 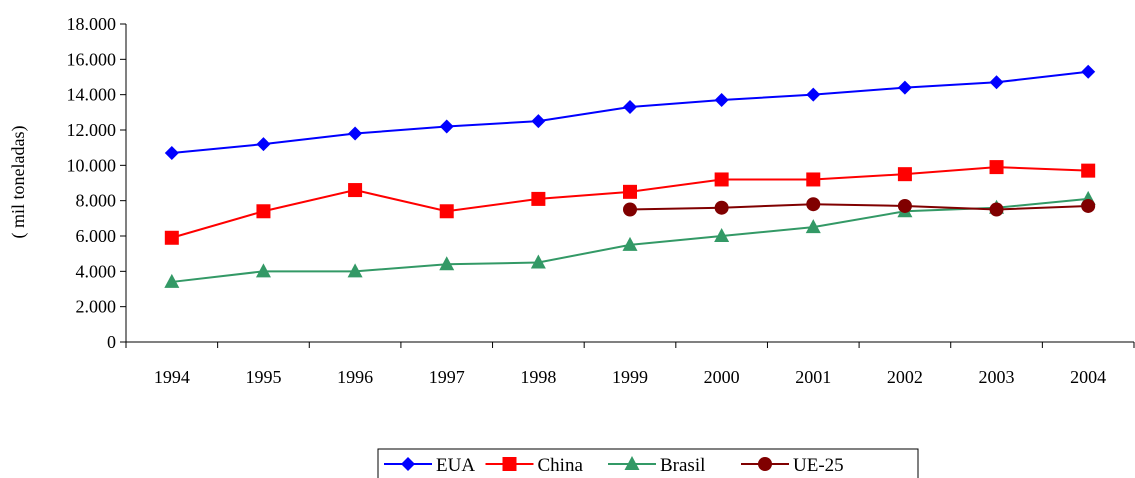 I want to click on series-china, so click(x=630, y=202).